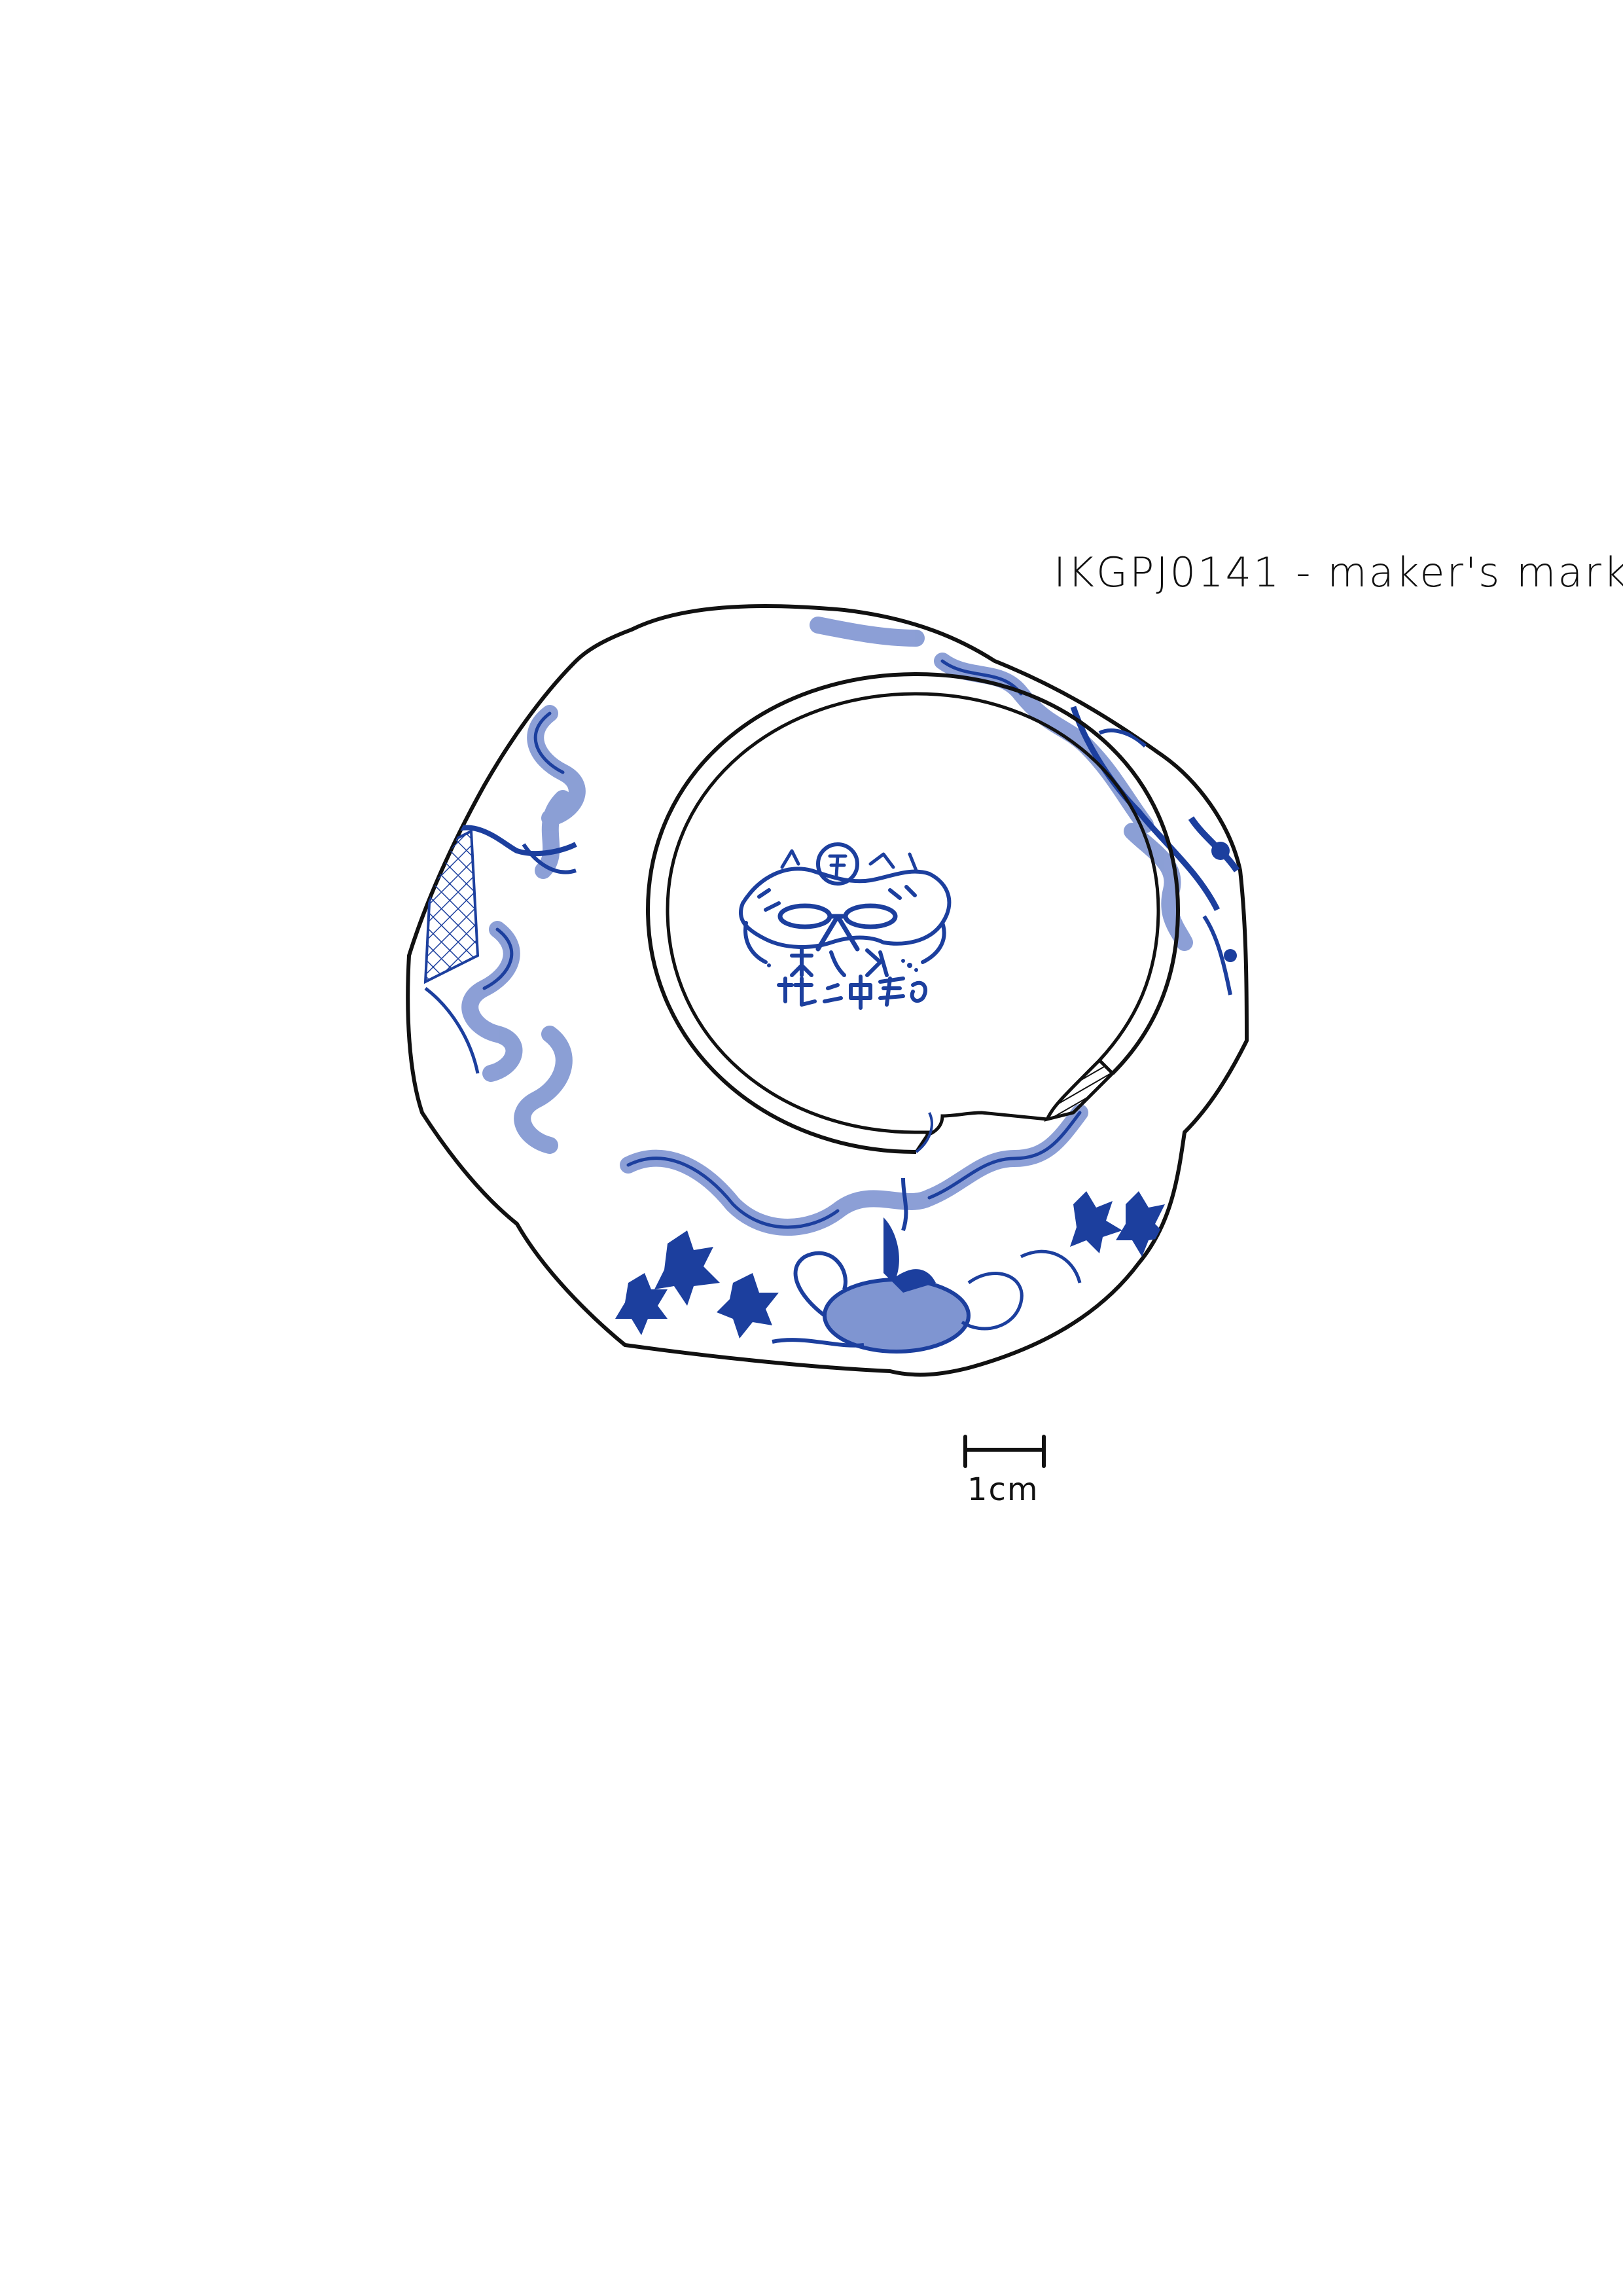 The height and width of the screenshot is (2296, 1623). What do you see at coordinates (1338, 572) in the screenshot?
I see `figure-caption: IKGPJ0141 - maker's mark` at bounding box center [1338, 572].